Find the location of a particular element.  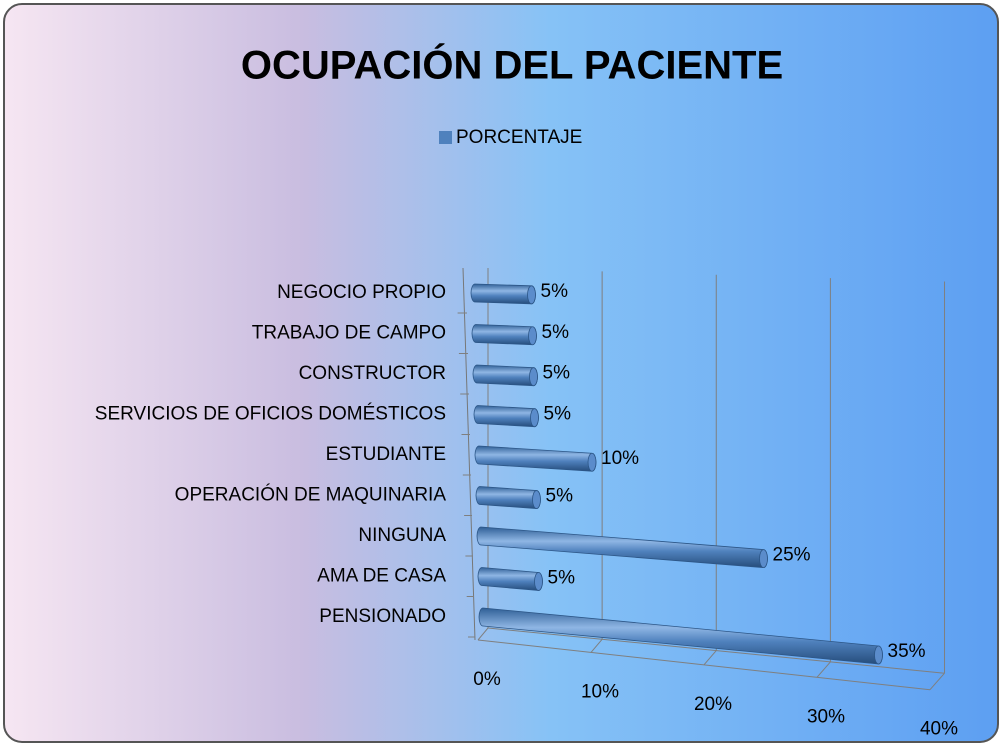

y-tick-label: ESTUDIANTE is located at coordinates (386, 454).